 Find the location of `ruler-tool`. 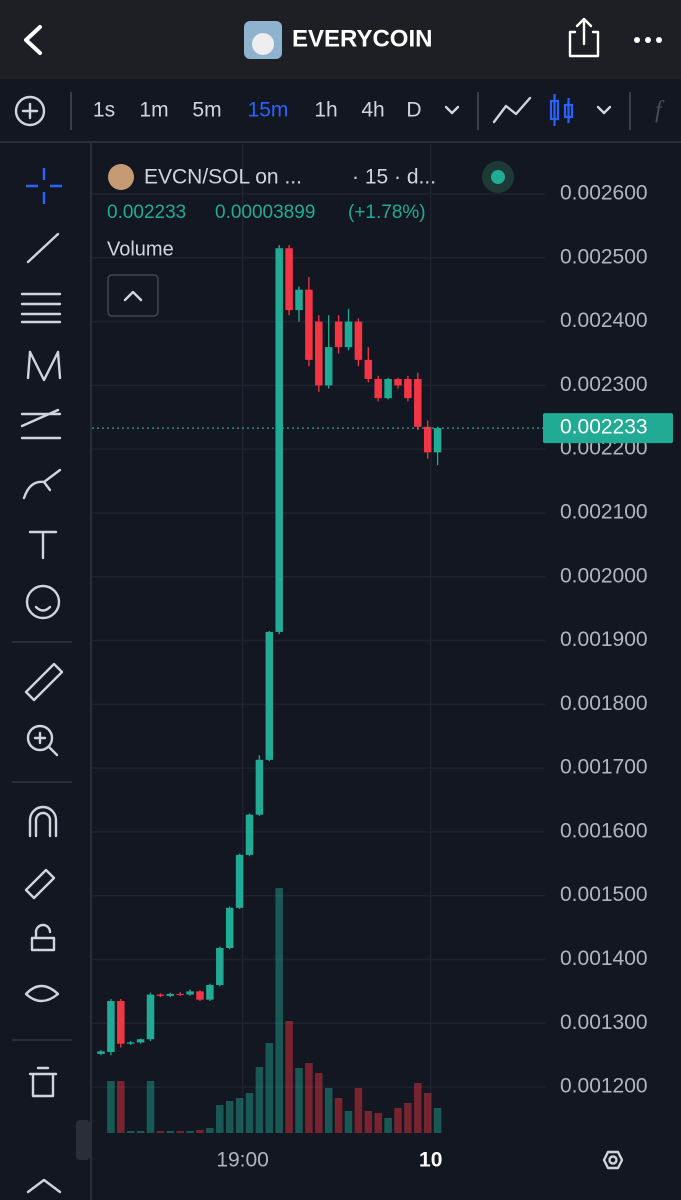

ruler-tool is located at coordinates (44, 682).